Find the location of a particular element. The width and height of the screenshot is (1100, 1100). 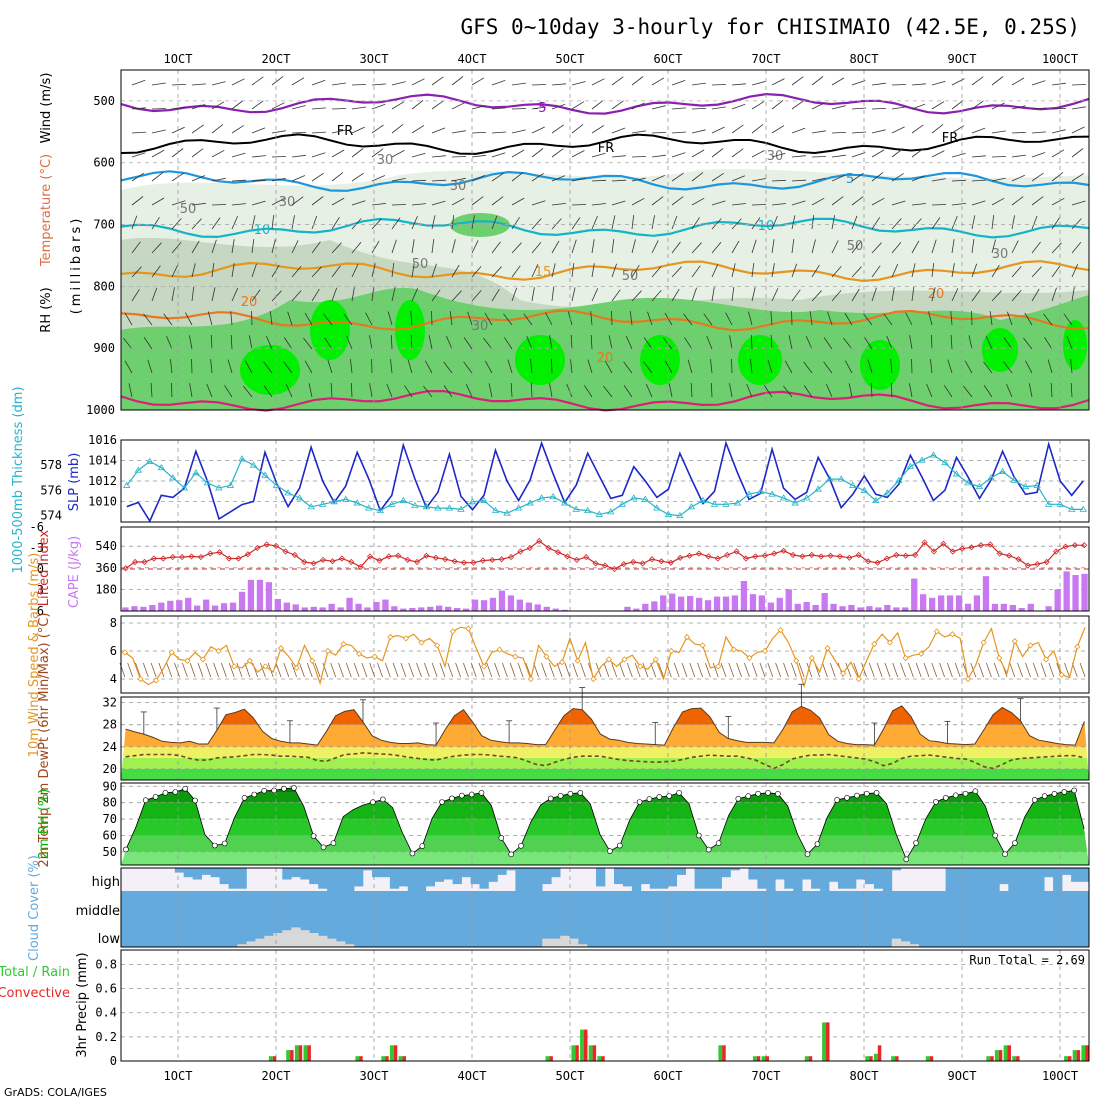

precip-tick-label: 0.2 is located at coordinates (106, 1037).